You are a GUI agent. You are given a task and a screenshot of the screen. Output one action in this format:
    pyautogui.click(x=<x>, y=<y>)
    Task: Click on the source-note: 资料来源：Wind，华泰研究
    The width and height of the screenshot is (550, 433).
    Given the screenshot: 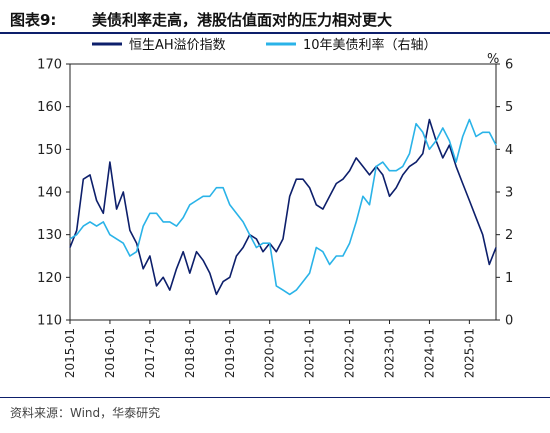 What is the action you would take?
    pyautogui.click(x=85, y=413)
    